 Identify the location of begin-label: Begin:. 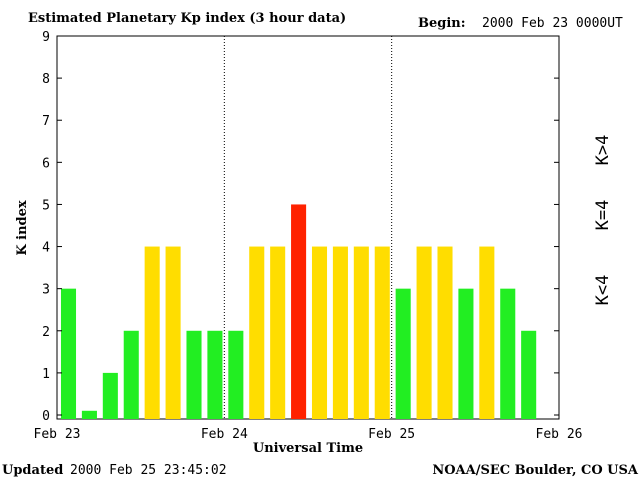
(442, 23).